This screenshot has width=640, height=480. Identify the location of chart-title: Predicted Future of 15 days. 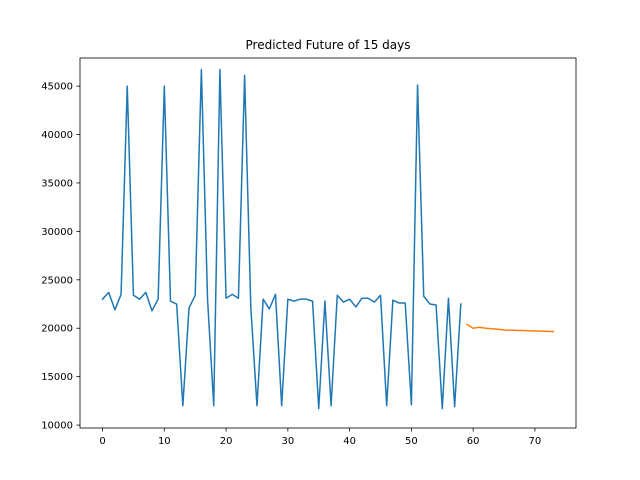
(328, 45).